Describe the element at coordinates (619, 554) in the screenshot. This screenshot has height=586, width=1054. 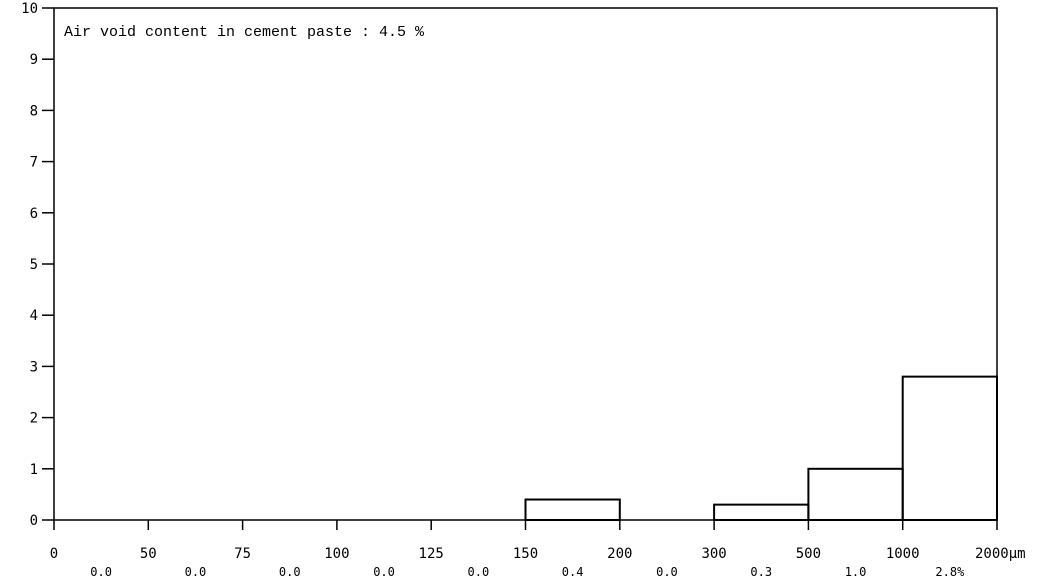
I see `x-tick-label: 200` at that location.